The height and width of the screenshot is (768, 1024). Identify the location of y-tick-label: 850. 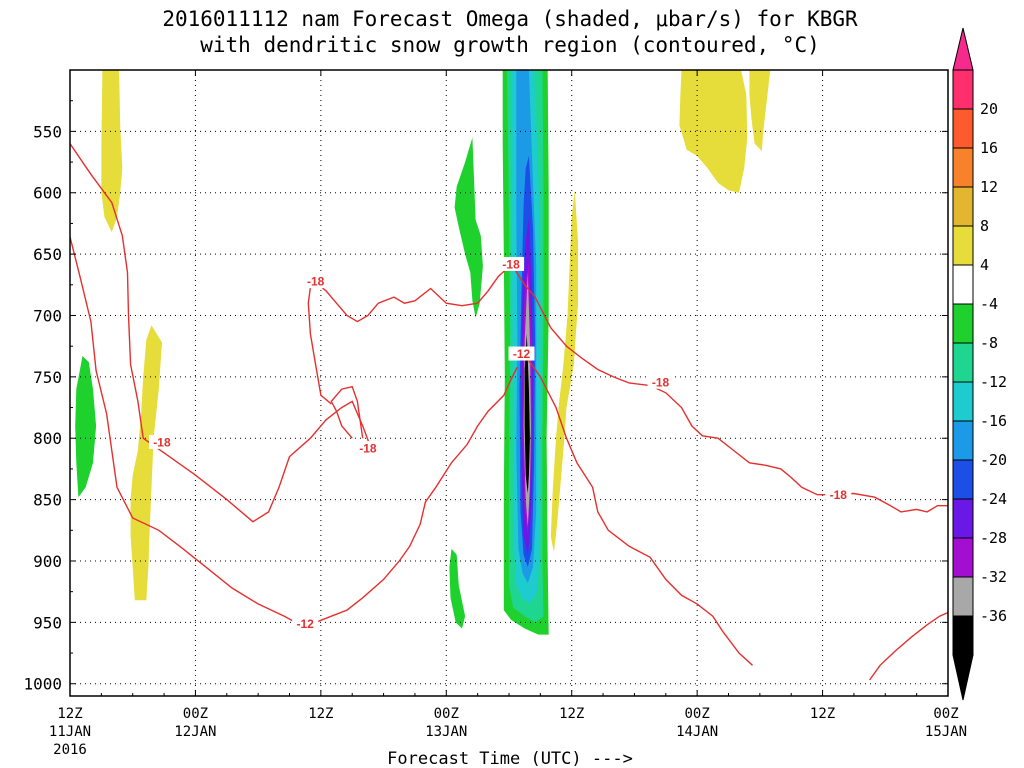
(47, 500).